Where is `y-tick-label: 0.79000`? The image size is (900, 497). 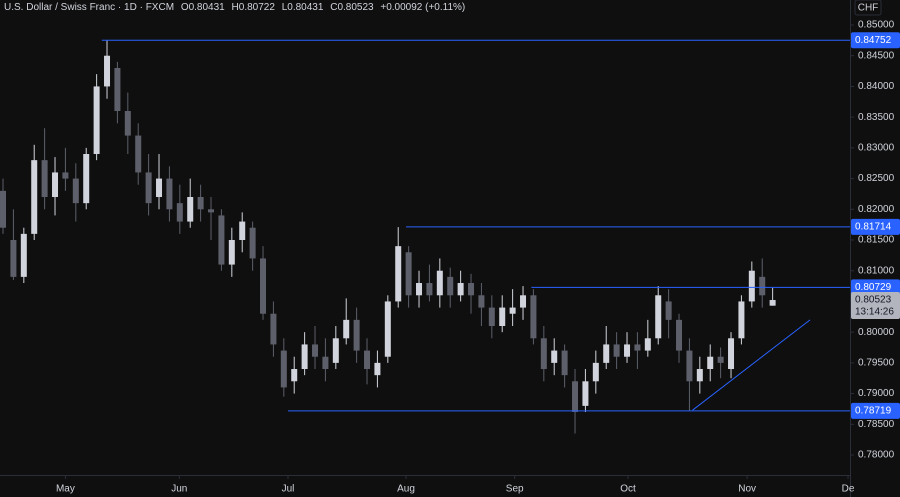
y-tick-label: 0.79000 is located at coordinates (876, 393).